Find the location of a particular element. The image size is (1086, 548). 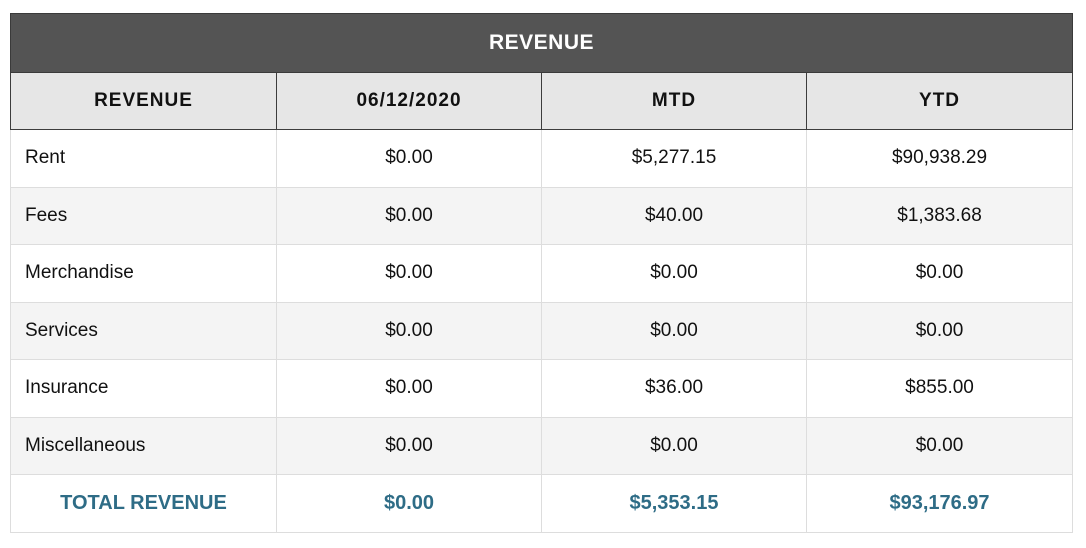

column-header-row: REVENUE 06/12/2020 MTD YTD is located at coordinates (542, 101).